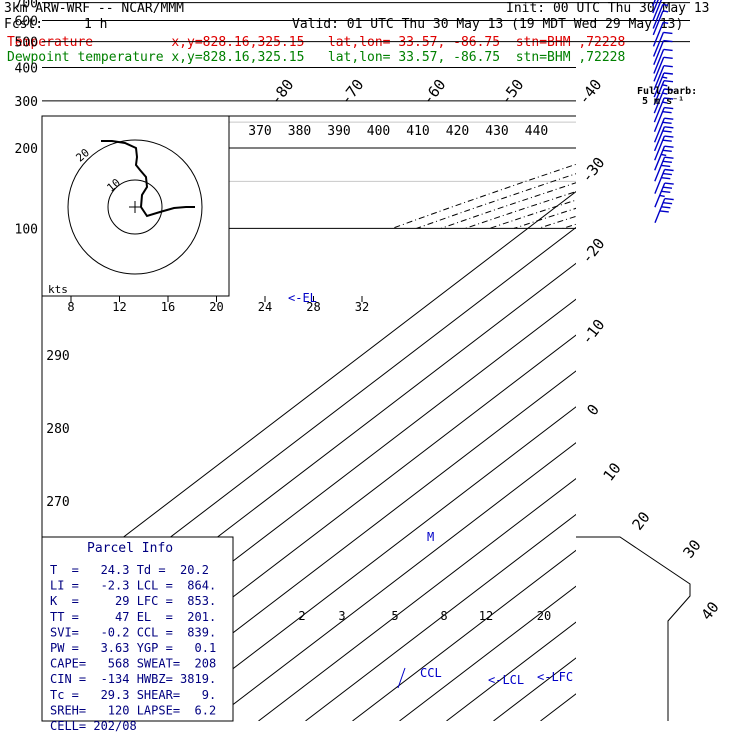  I want to click on annotation: M, so click(430, 537).